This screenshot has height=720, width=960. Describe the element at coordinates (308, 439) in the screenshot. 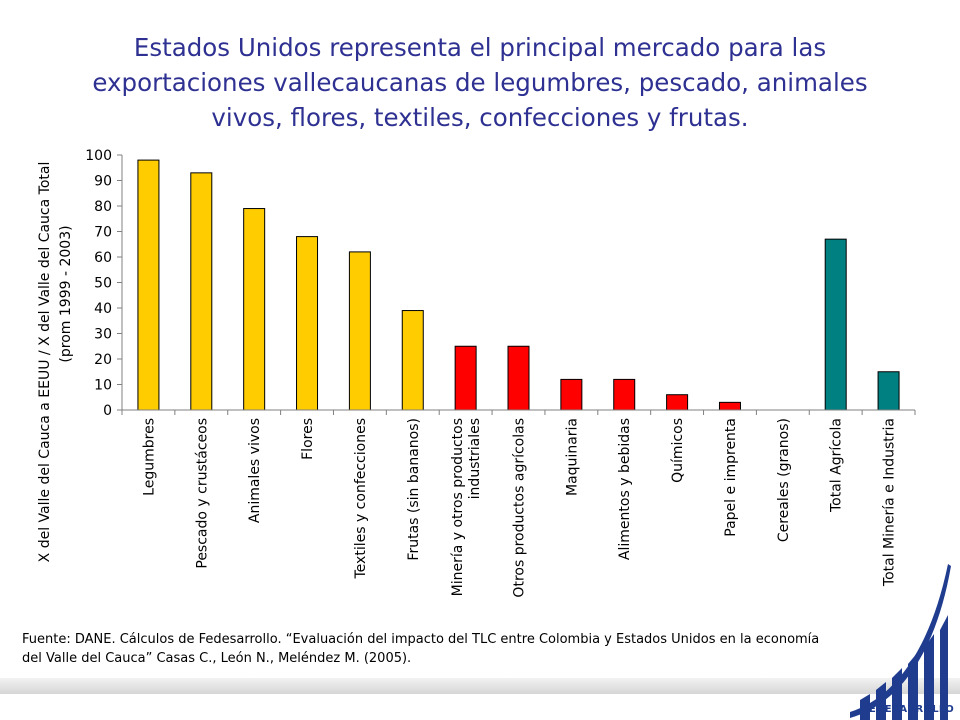

I see `x-tick-label: Flores` at that location.